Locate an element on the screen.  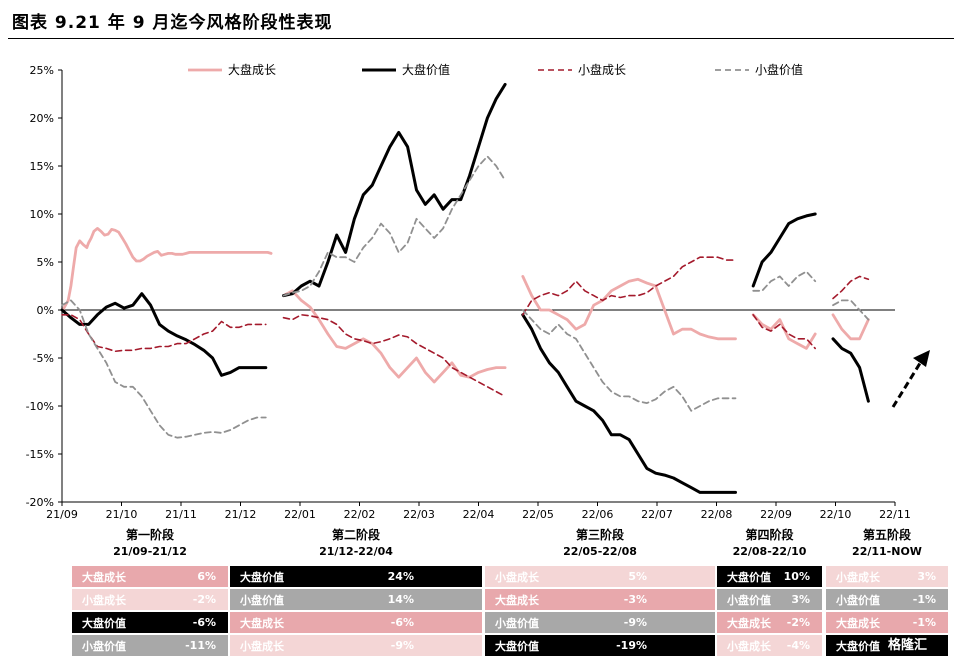
x-tick-label: 22/08 is located at coordinates (717, 514).